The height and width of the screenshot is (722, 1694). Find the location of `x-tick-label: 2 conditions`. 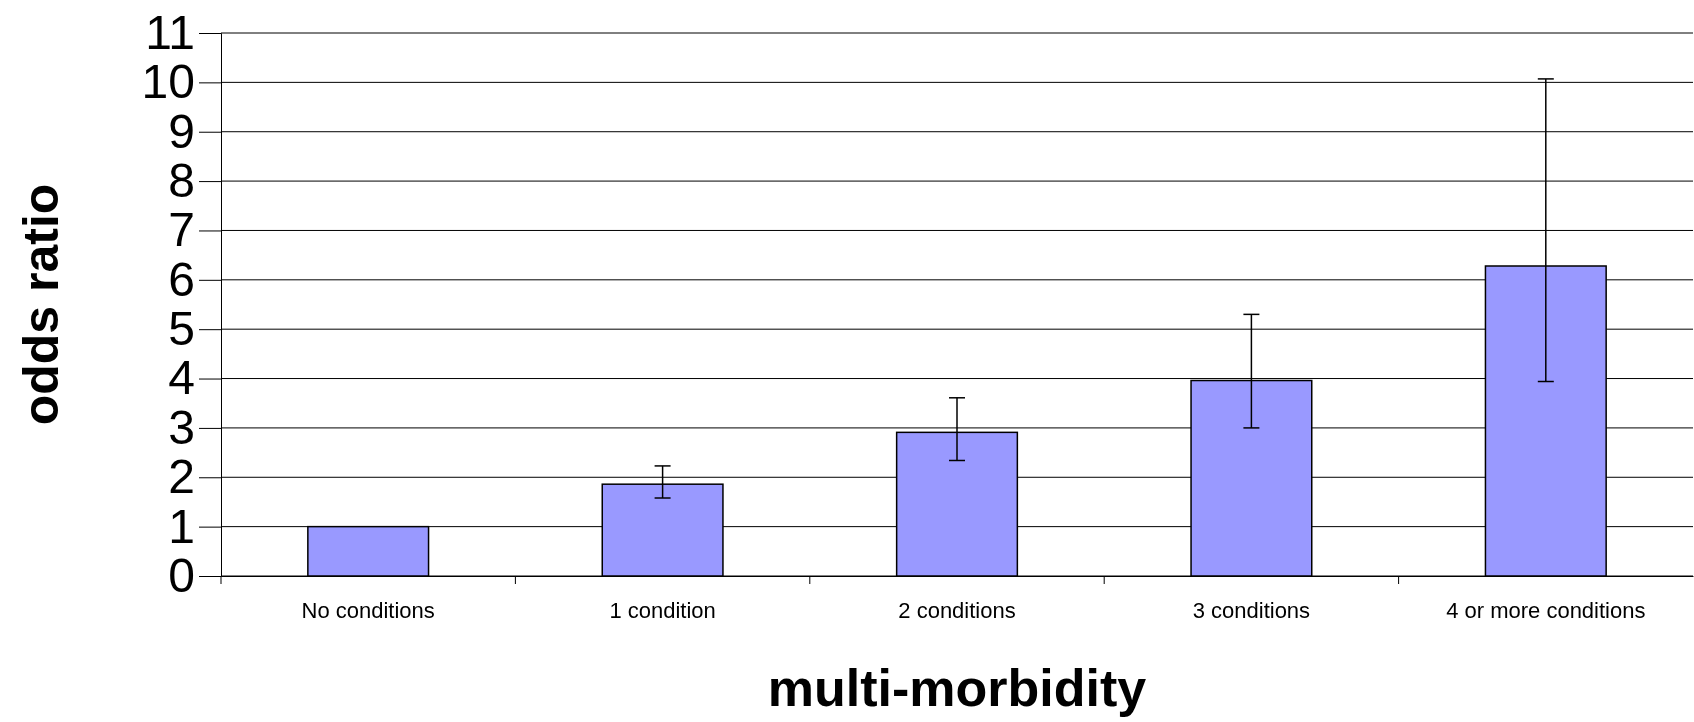

x-tick-label: 2 conditions is located at coordinates (957, 610).